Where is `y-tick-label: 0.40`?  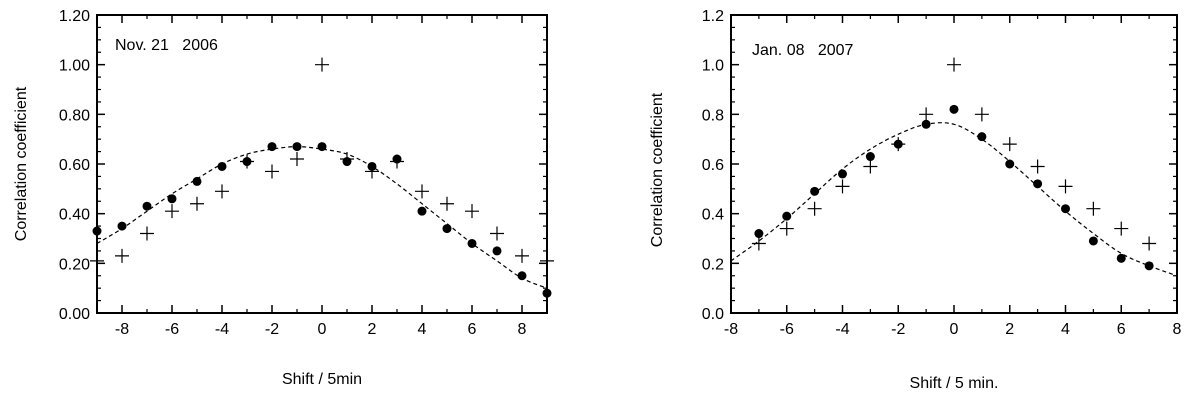 y-tick-label: 0.40 is located at coordinates (74, 215).